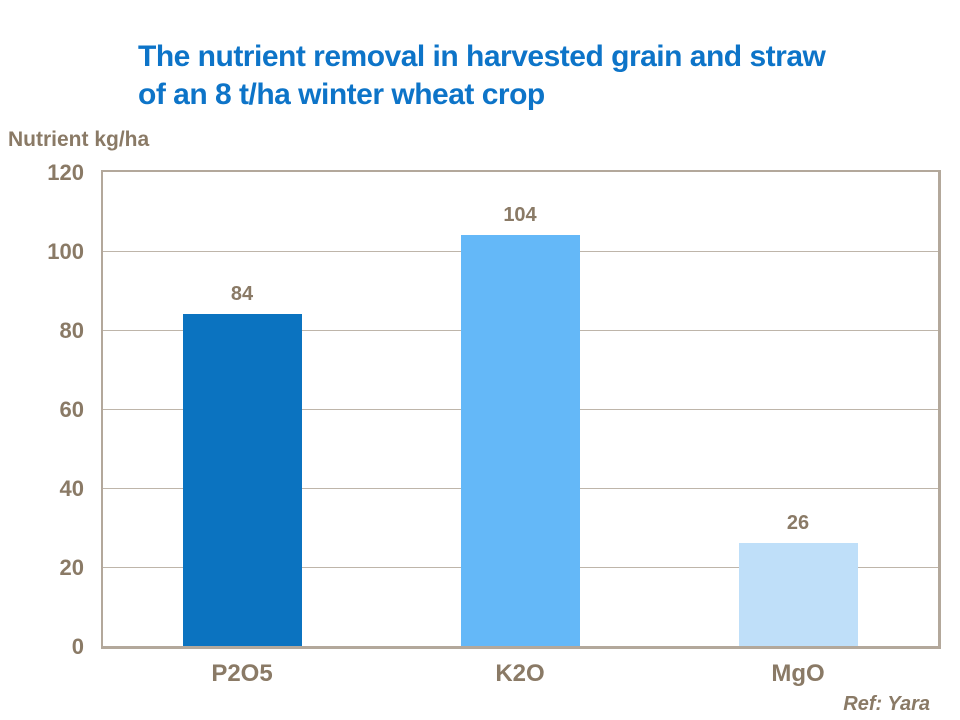 This screenshot has width=960, height=720. What do you see at coordinates (798, 673) in the screenshot?
I see `x-category-label: MgO` at bounding box center [798, 673].